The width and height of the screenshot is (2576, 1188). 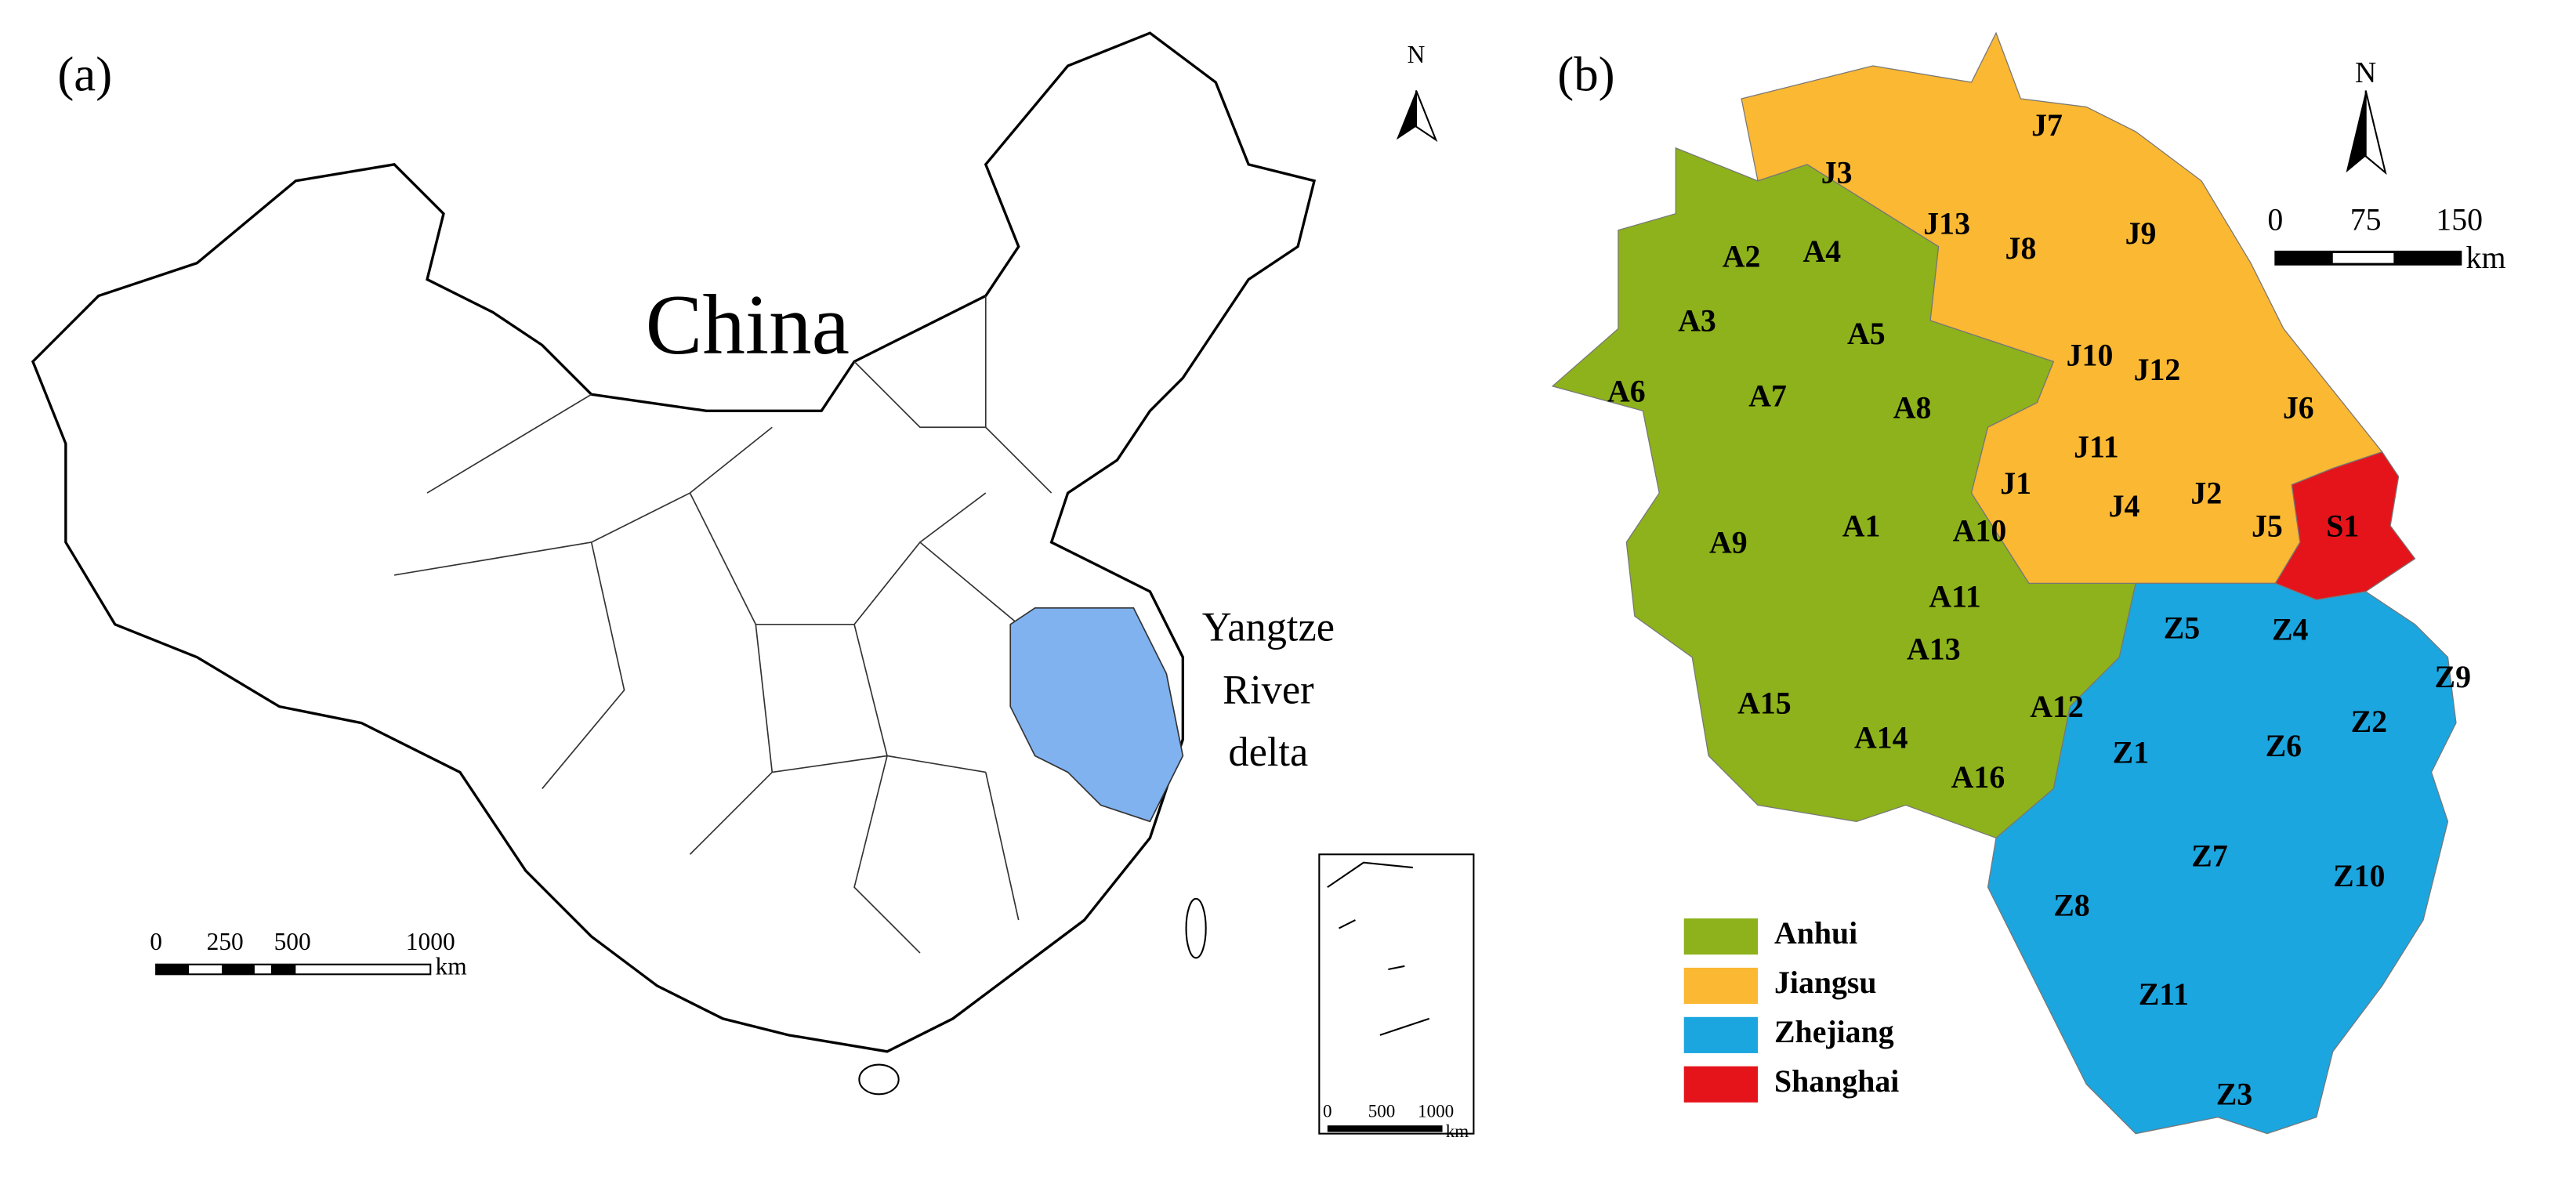 What do you see at coordinates (2366, 220) in the screenshot?
I see `scale-label: 75` at bounding box center [2366, 220].